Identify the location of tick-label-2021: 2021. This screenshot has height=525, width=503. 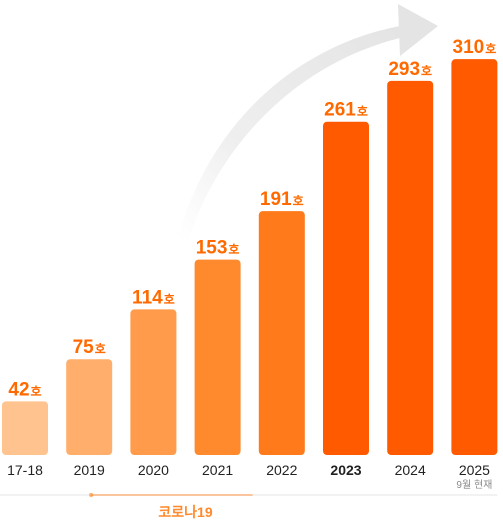
(217, 470).